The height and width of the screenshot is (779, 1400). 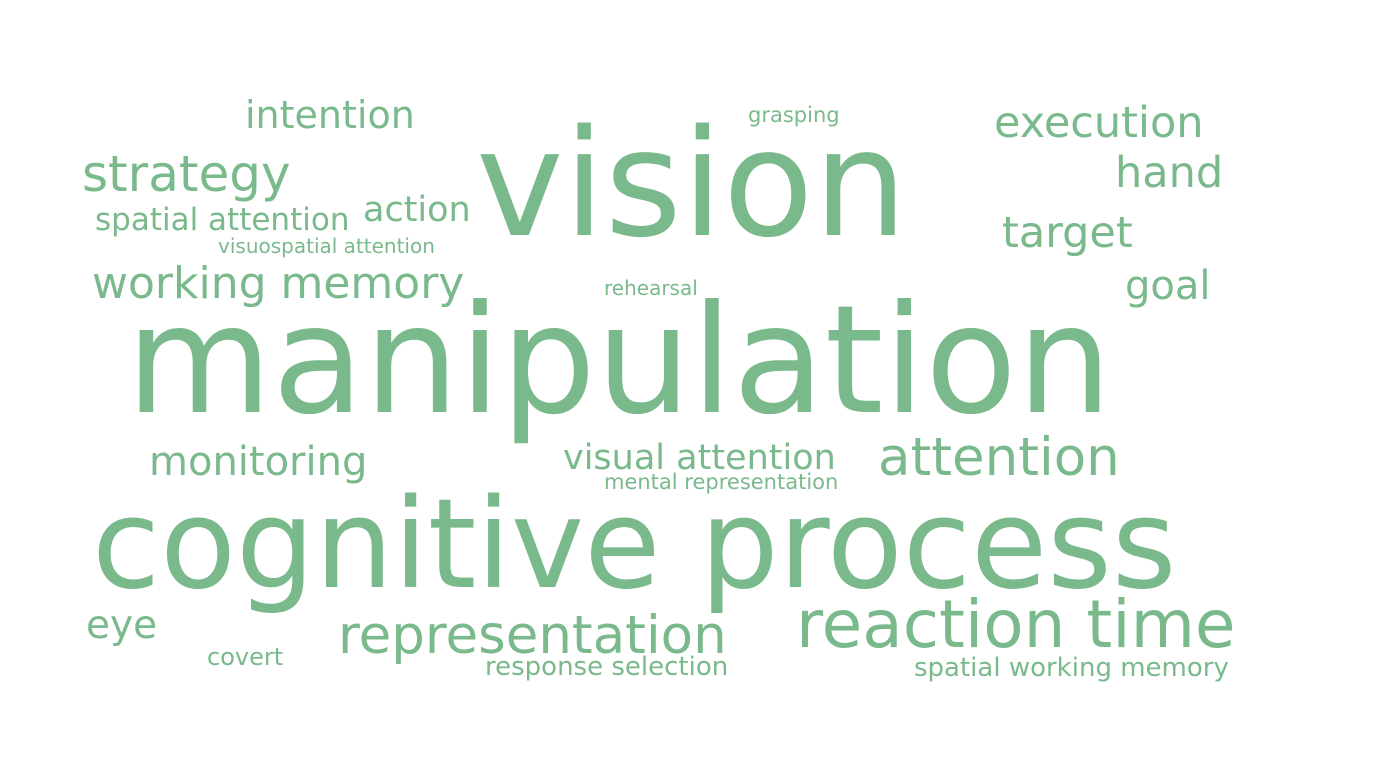 I want to click on word-reaction-time: reaction time, so click(x=1016, y=624).